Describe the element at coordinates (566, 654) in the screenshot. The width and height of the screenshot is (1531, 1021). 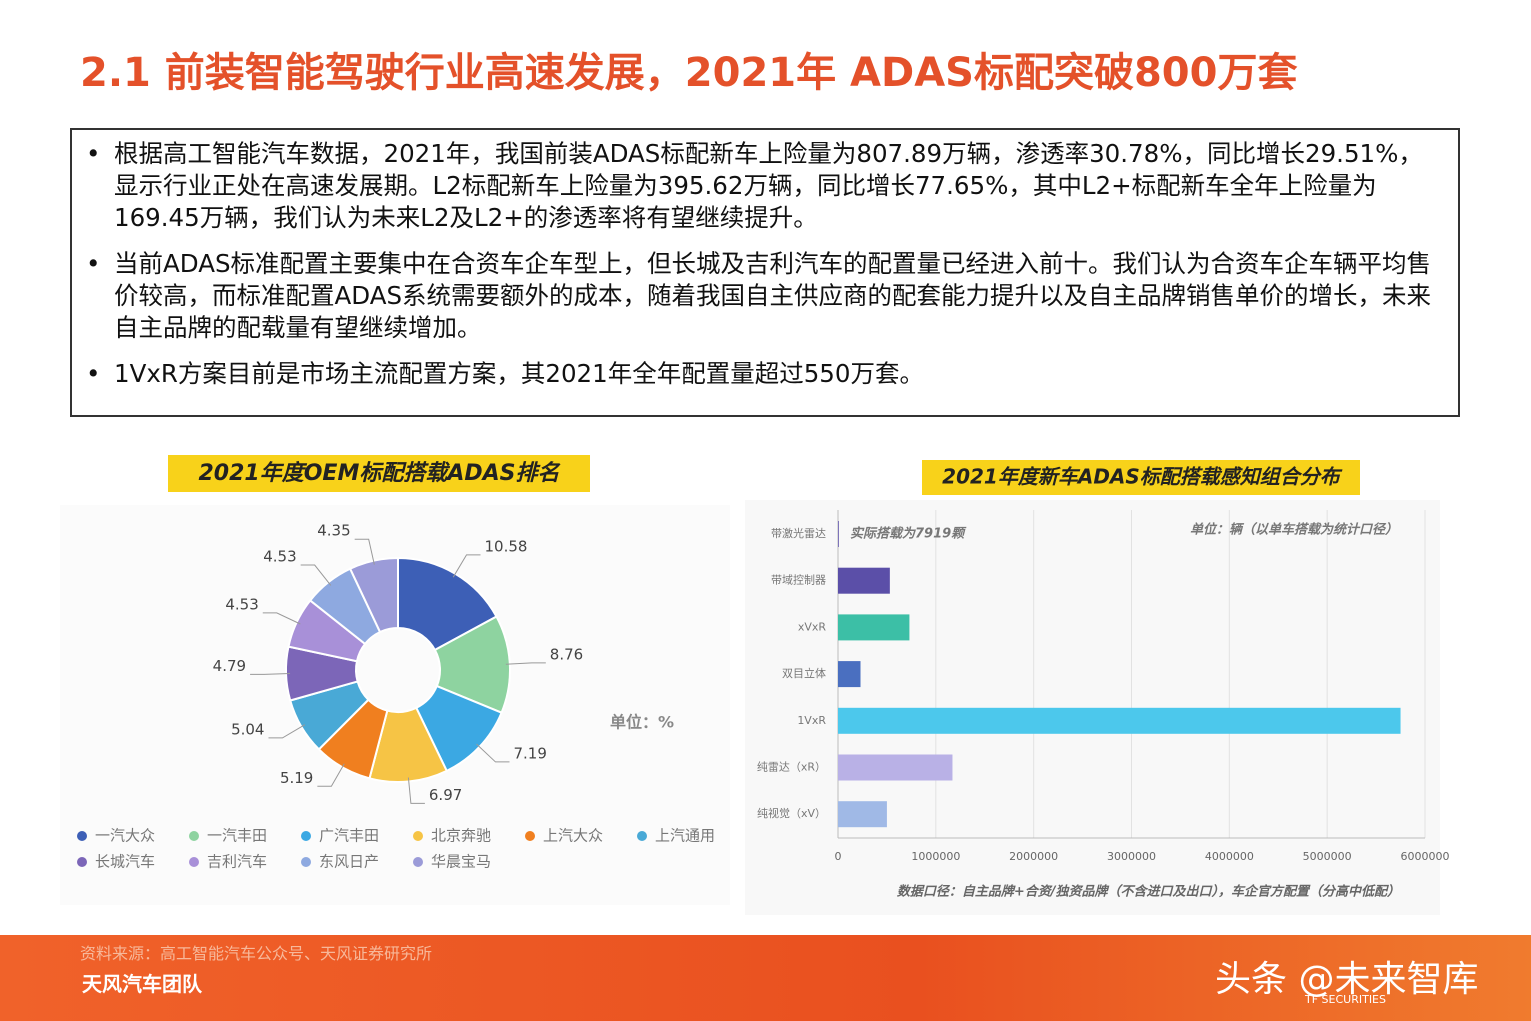
I see `data-label: 8.76` at that location.